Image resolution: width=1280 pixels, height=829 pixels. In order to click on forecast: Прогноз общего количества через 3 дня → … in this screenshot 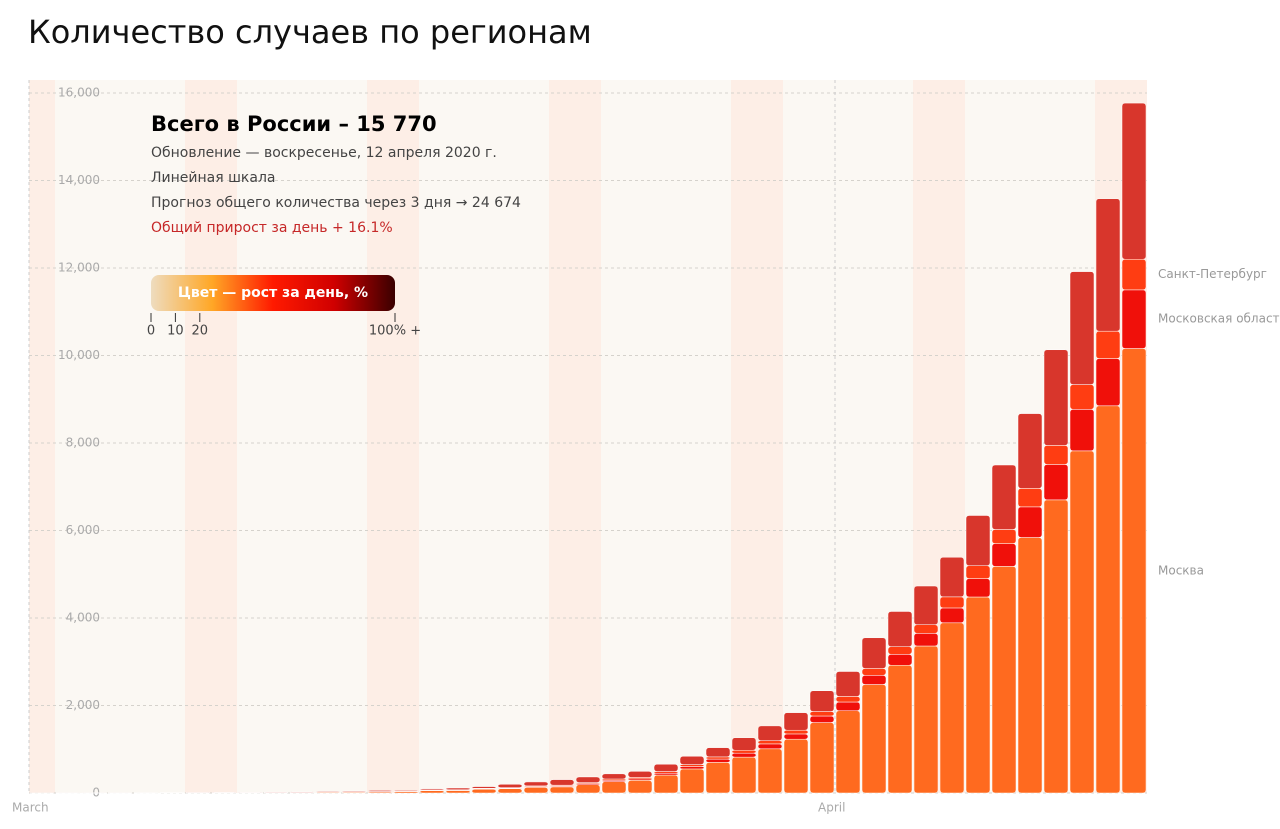, I will do `click(336, 203)`.